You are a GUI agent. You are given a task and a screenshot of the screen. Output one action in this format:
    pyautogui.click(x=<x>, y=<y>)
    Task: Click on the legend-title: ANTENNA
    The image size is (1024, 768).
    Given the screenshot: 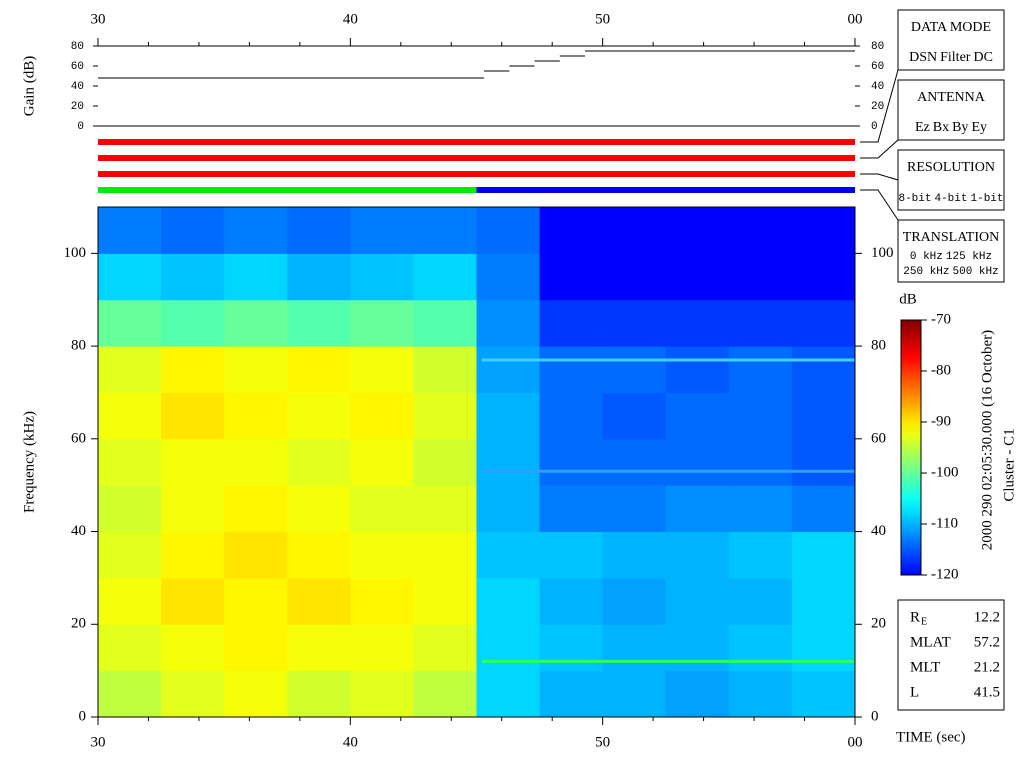 What is the action you would take?
    pyautogui.click(x=951, y=97)
    